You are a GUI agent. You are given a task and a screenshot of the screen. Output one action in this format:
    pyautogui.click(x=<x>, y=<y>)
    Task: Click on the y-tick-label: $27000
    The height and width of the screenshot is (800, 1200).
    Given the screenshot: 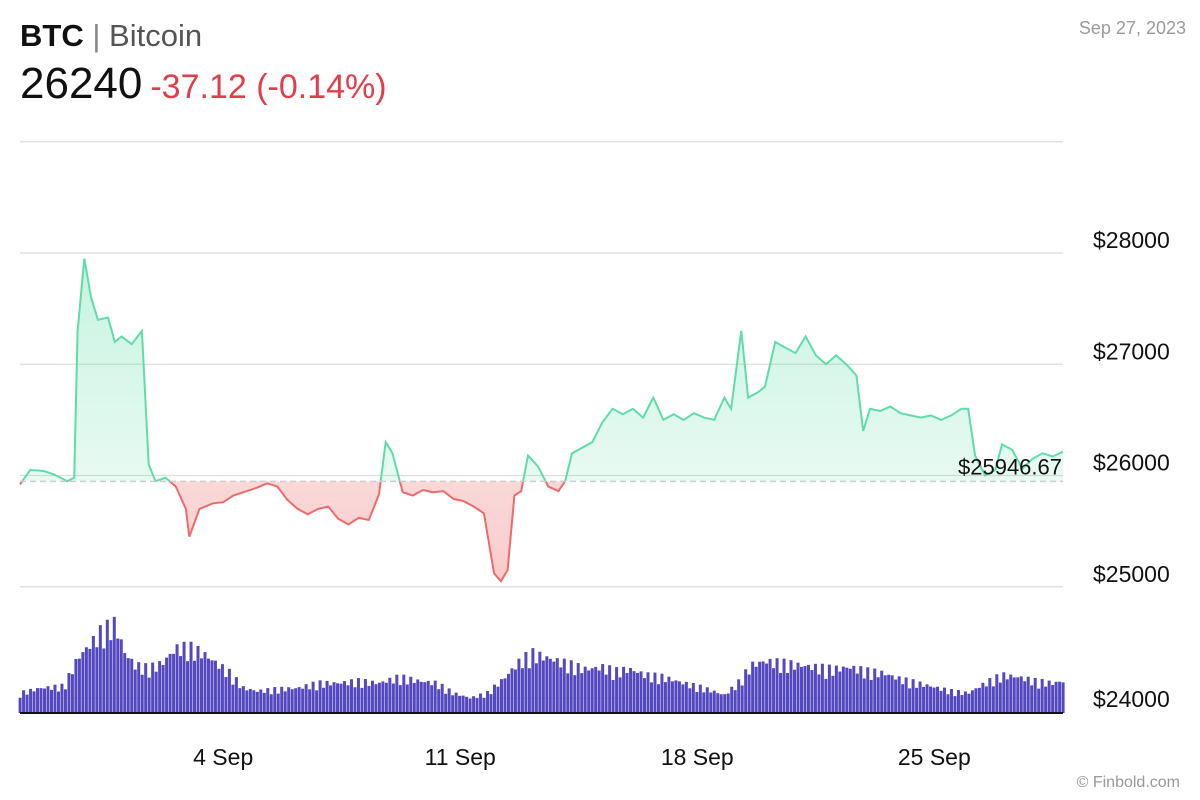 What is the action you would take?
    pyautogui.click(x=1131, y=351)
    